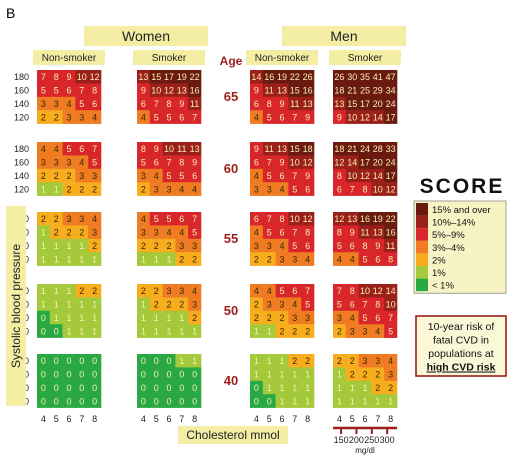  Describe the element at coordinates (454, 223) in the screenshot. I see `legend-label: 10%–14%` at that location.